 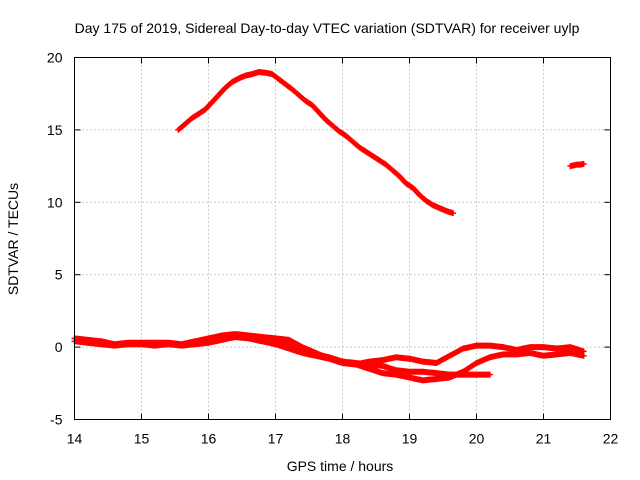 I want to click on y-axis-label: SDTVAR / TECUs, so click(x=13, y=239).